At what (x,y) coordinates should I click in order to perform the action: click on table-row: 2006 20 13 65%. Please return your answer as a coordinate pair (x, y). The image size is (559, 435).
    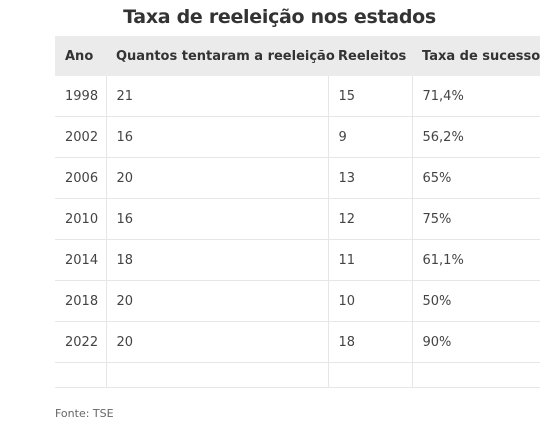
    Looking at the image, I should click on (297, 178).